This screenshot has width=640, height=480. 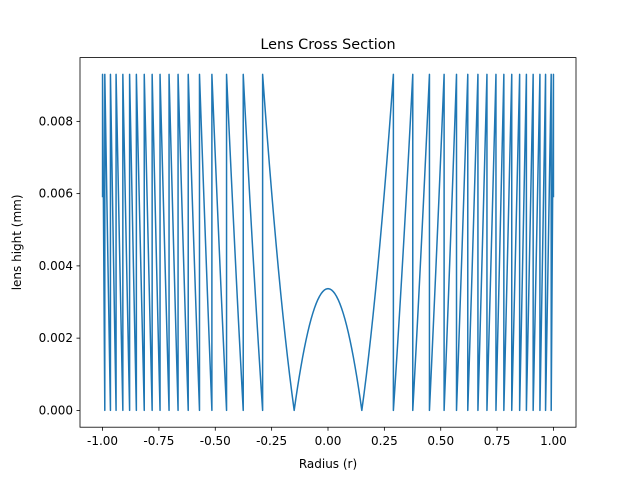 I want to click on x-tick-label: 0.75, so click(x=497, y=441).